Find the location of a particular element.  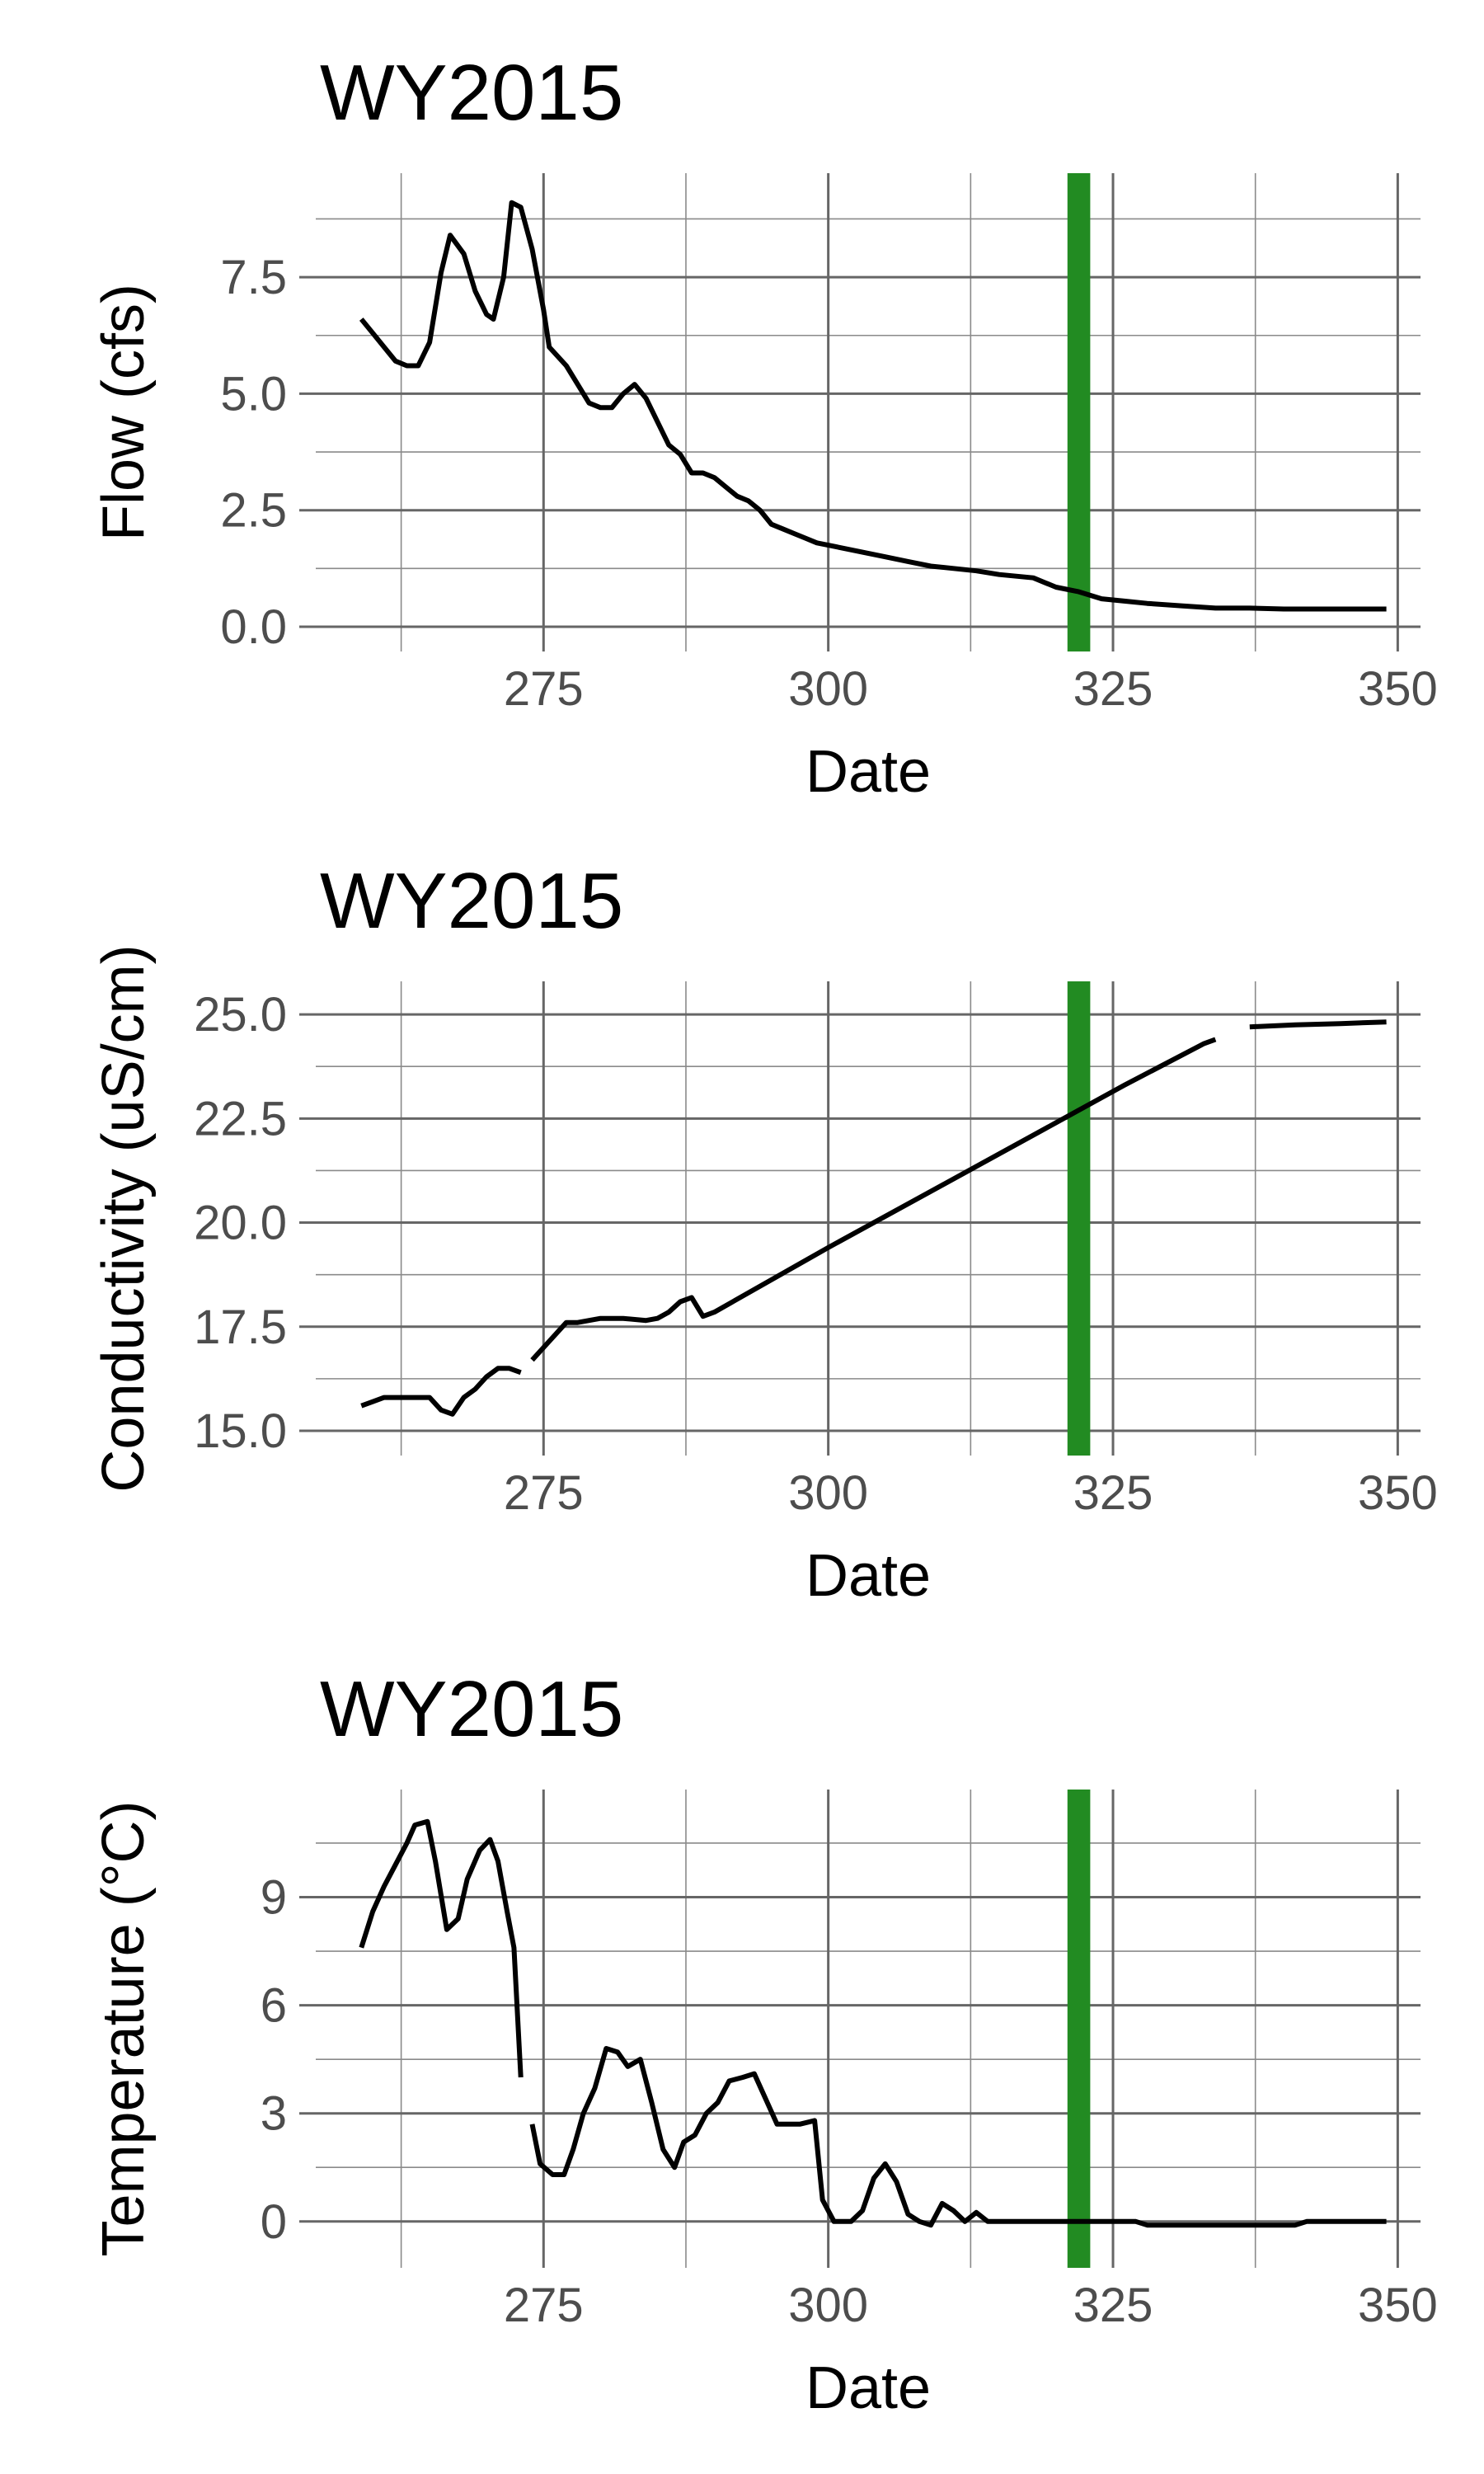

y-tick-label: 0 is located at coordinates (274, 2222).